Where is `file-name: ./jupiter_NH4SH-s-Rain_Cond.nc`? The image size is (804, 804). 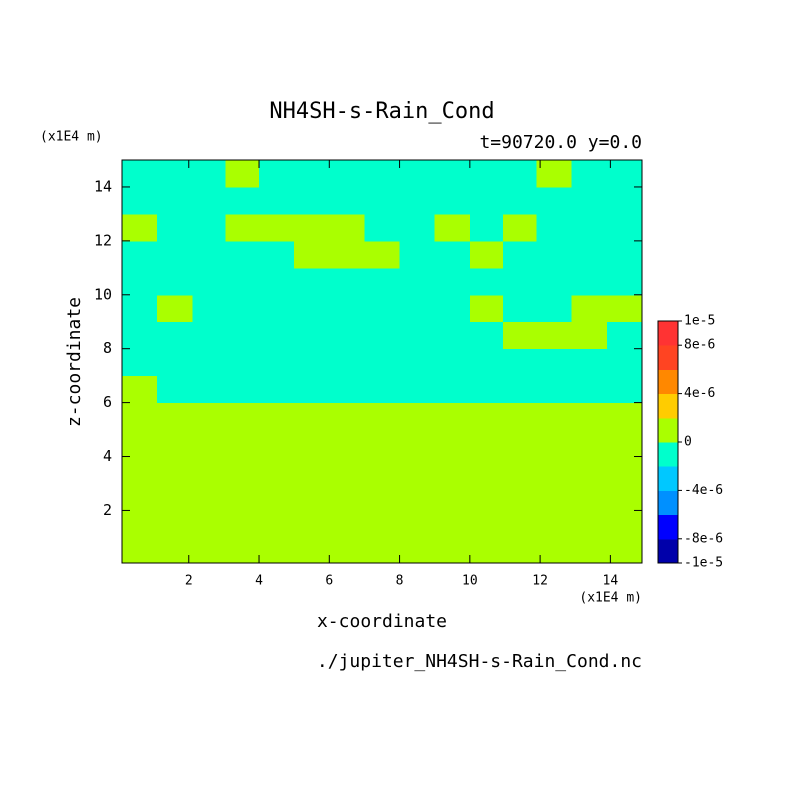
file-name: ./jupiter_NH4SH-s-Rain_Cond.nc is located at coordinates (479, 661).